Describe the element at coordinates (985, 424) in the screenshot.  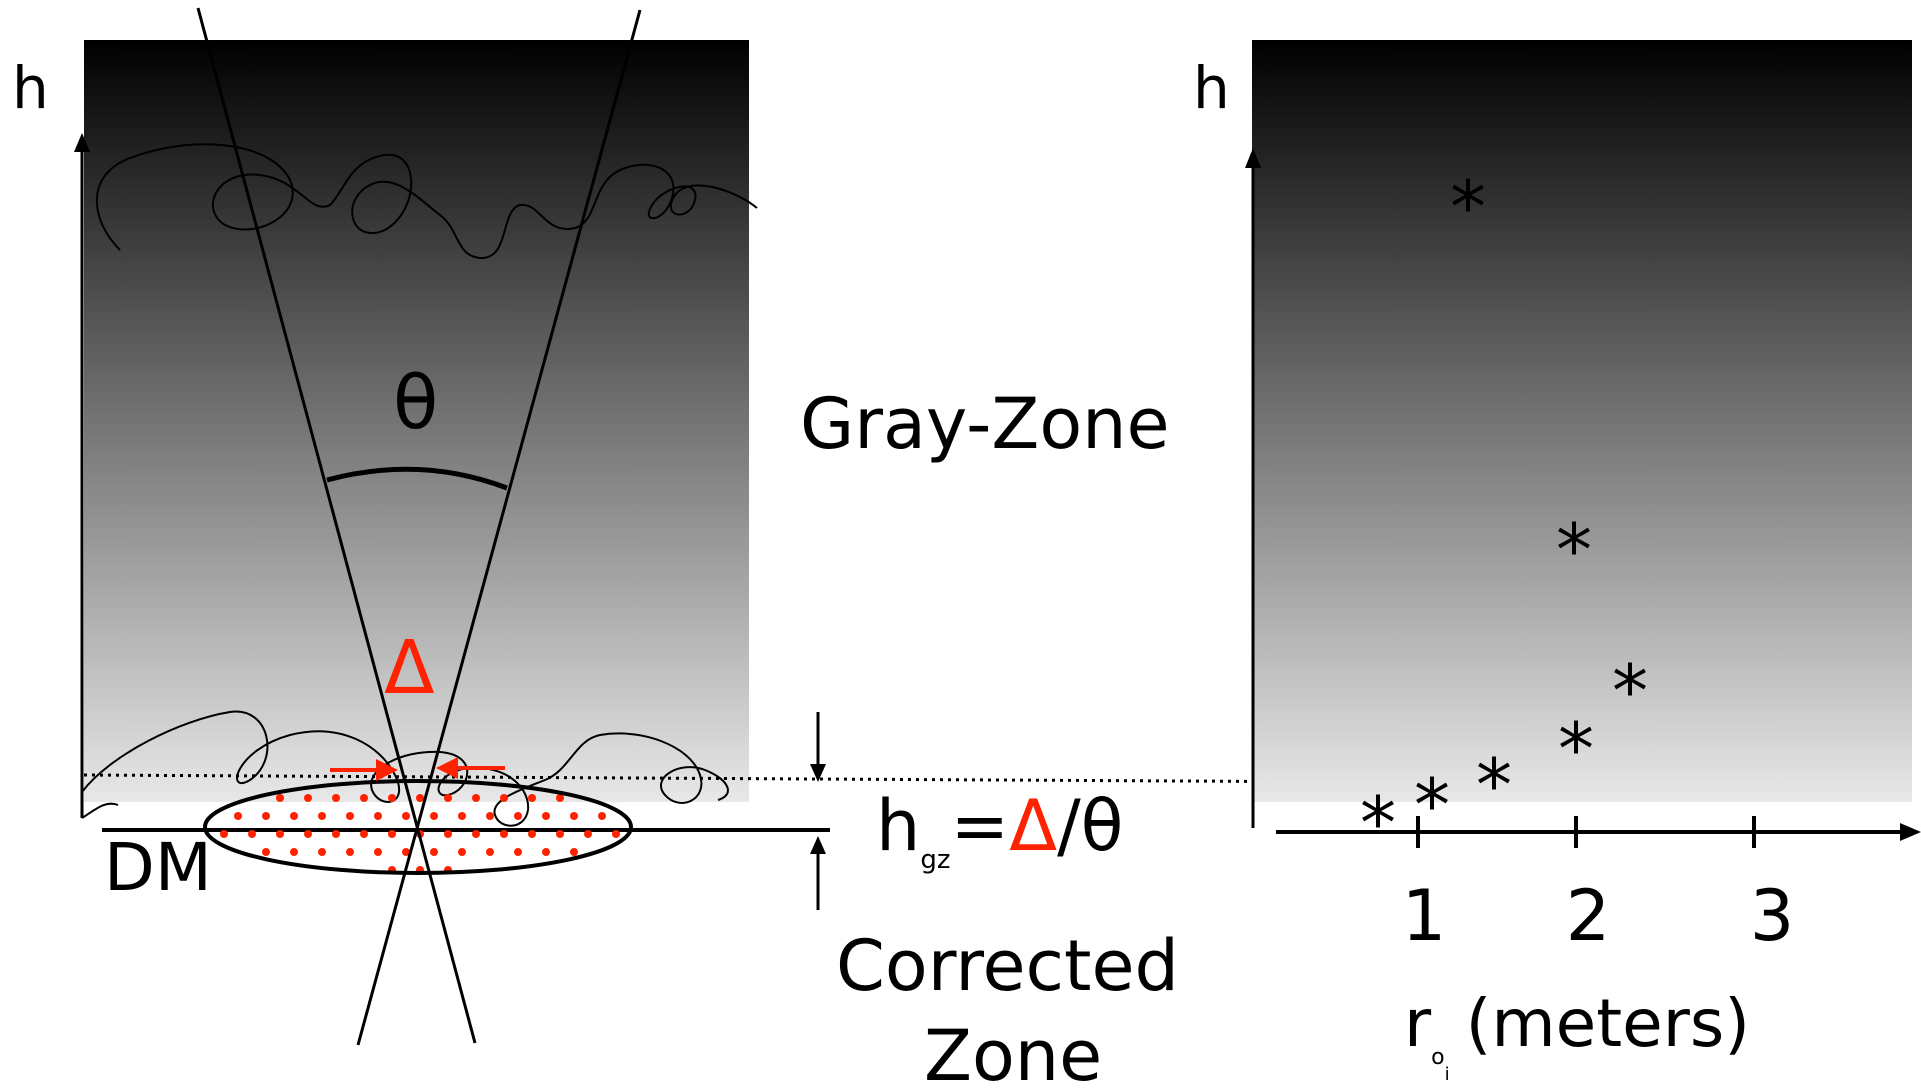
I see `gray-zone-label: Gray-Zone` at that location.